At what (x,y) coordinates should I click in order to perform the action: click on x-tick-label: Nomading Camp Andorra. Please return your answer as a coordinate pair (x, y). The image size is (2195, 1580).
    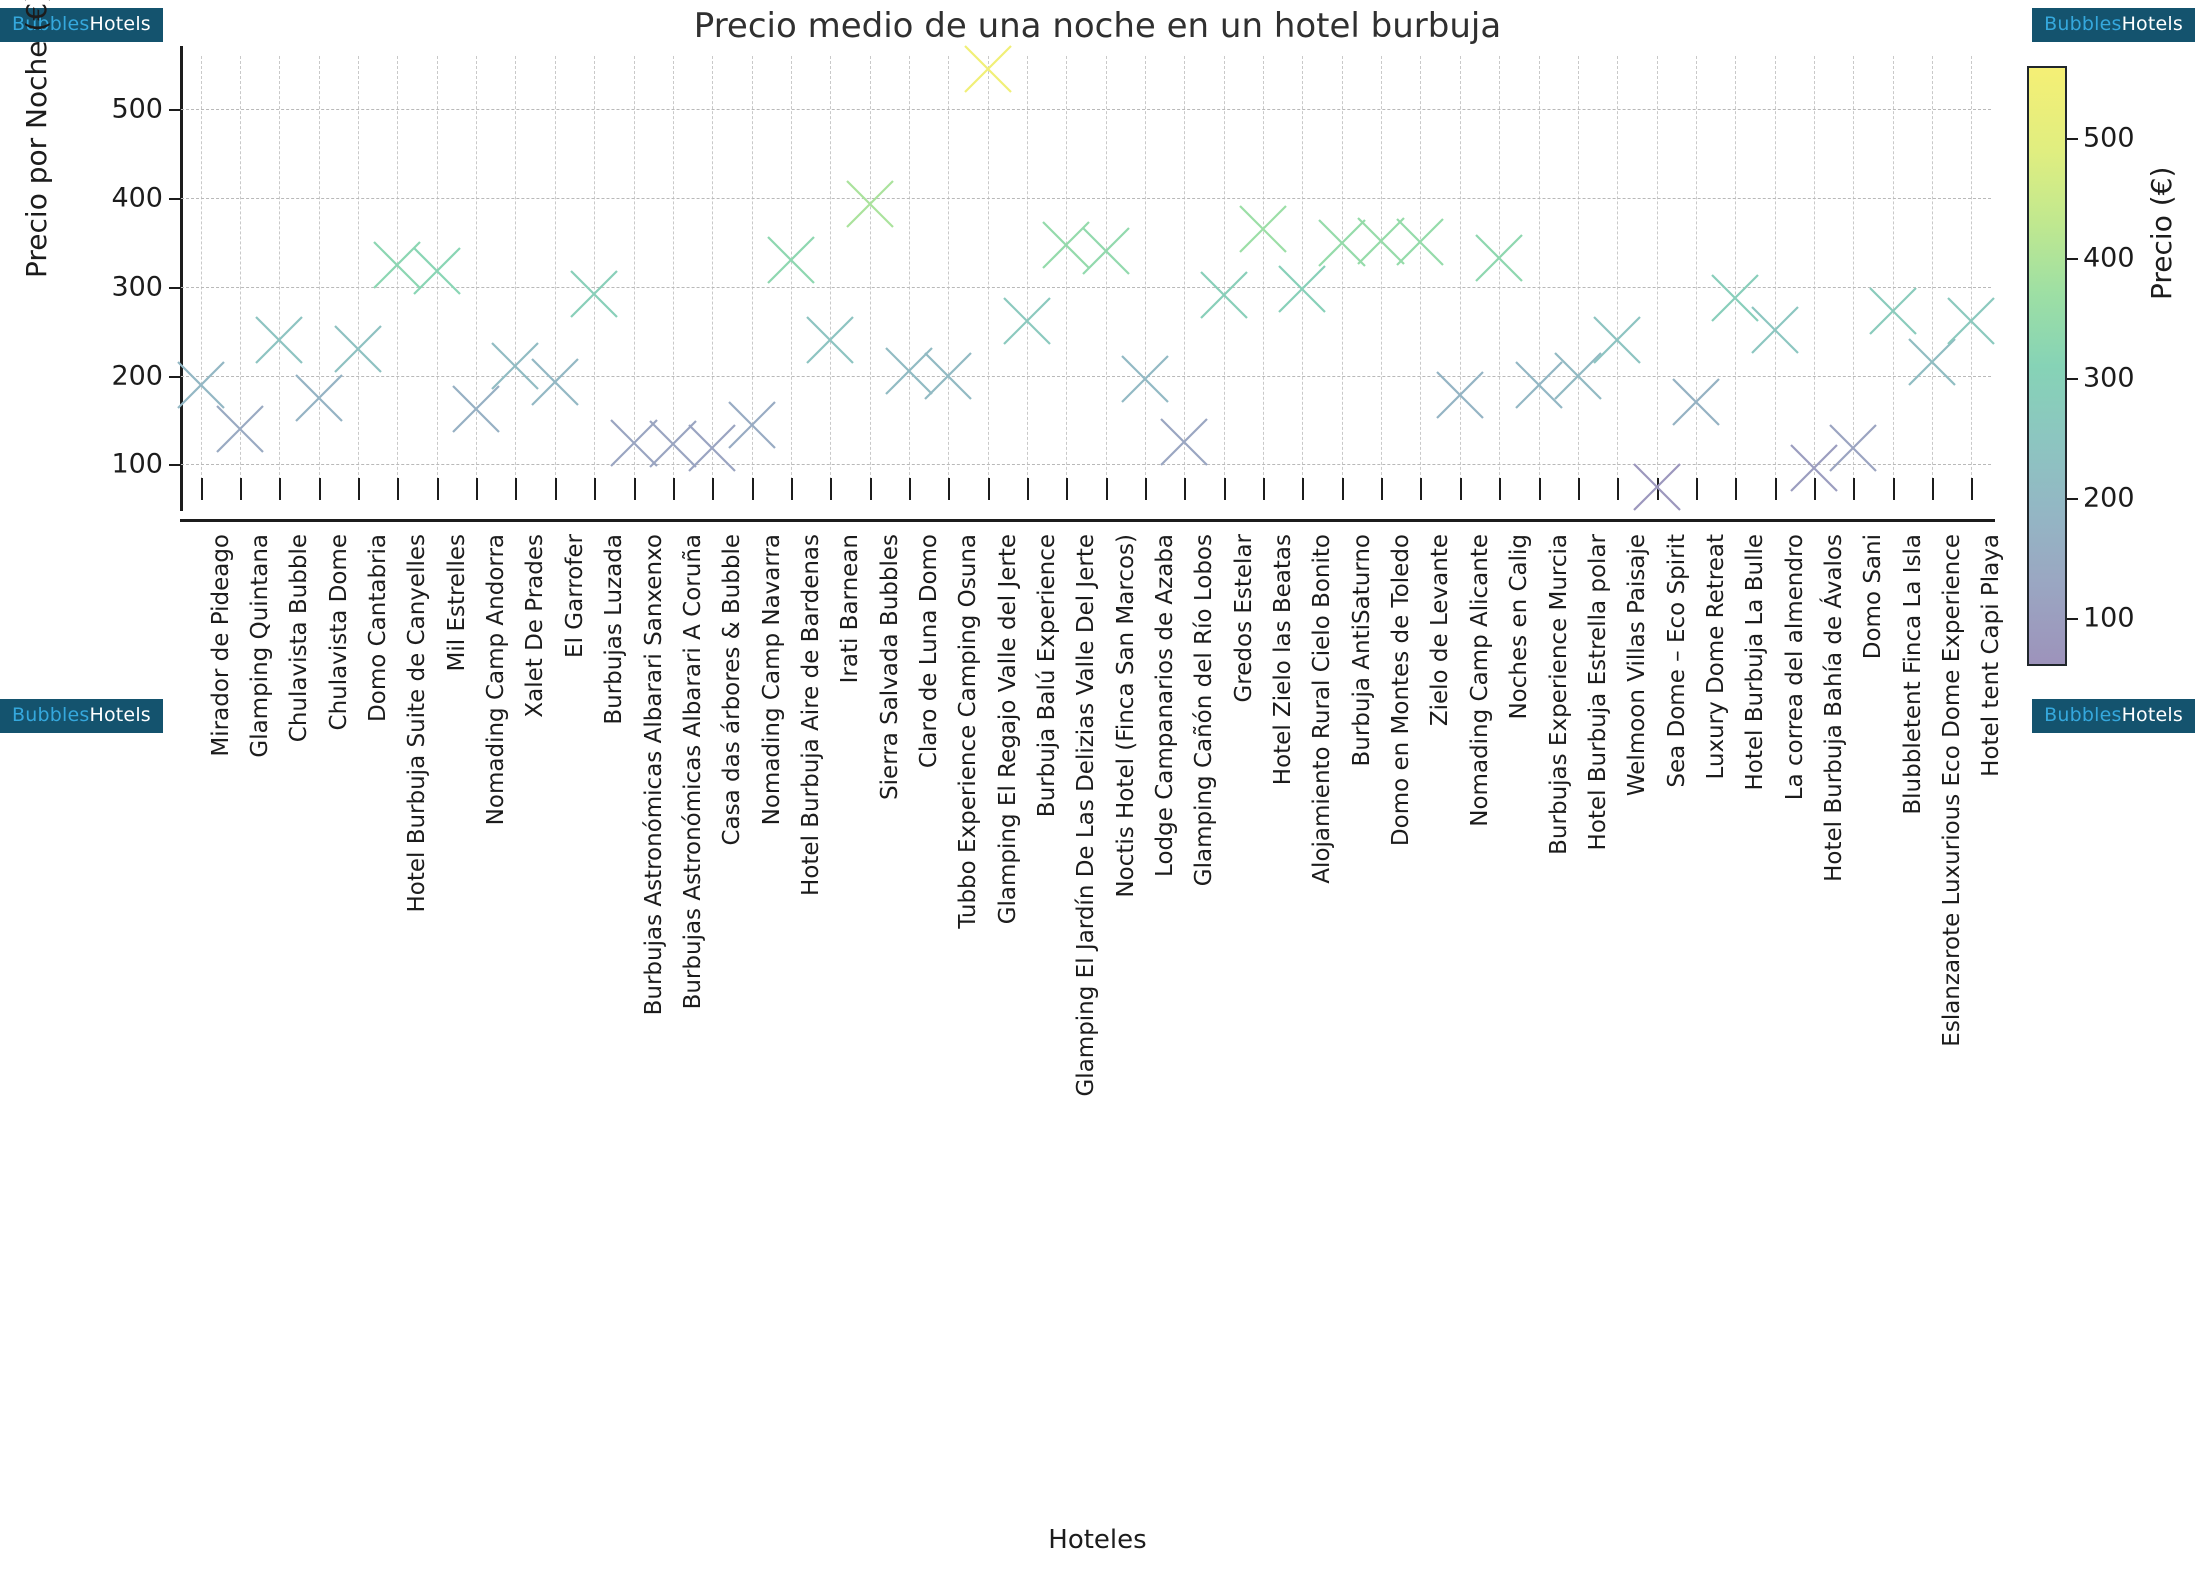
    Looking at the image, I should click on (496, 680).